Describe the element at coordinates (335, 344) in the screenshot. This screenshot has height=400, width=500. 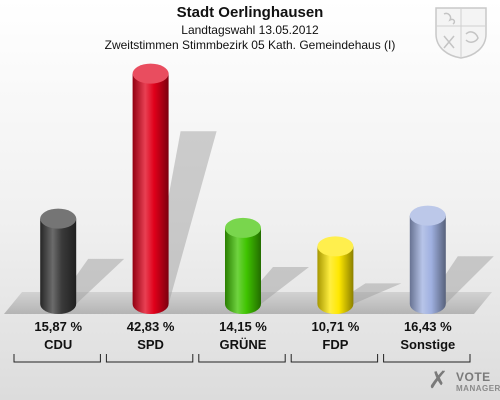
I see `category-label: FDP` at that location.